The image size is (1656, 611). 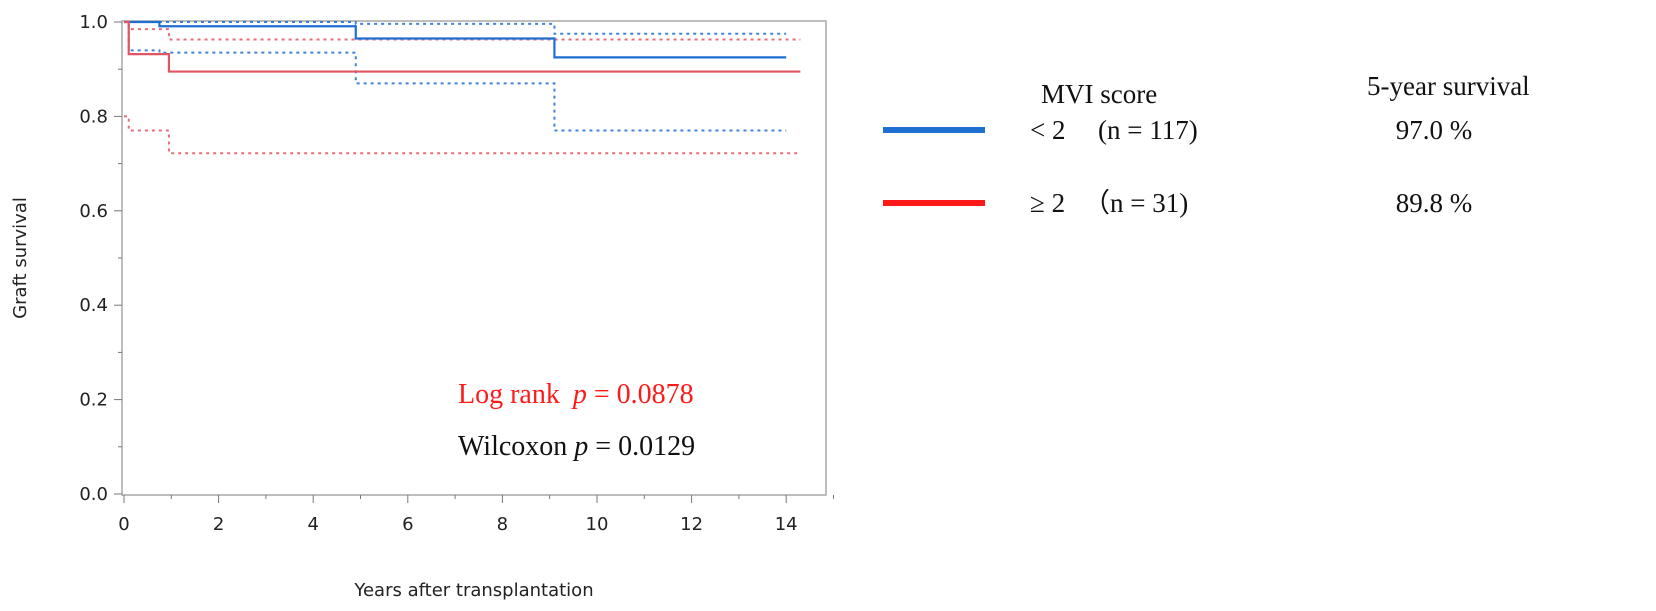 What do you see at coordinates (1047, 130) in the screenshot?
I see `legend-group-low: < 2` at bounding box center [1047, 130].